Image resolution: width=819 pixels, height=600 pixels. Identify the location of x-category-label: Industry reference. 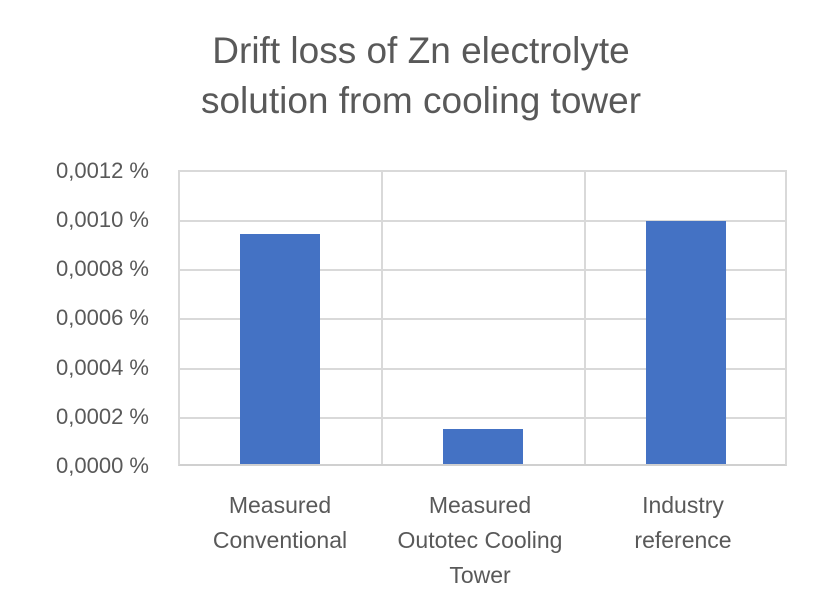
(683, 523).